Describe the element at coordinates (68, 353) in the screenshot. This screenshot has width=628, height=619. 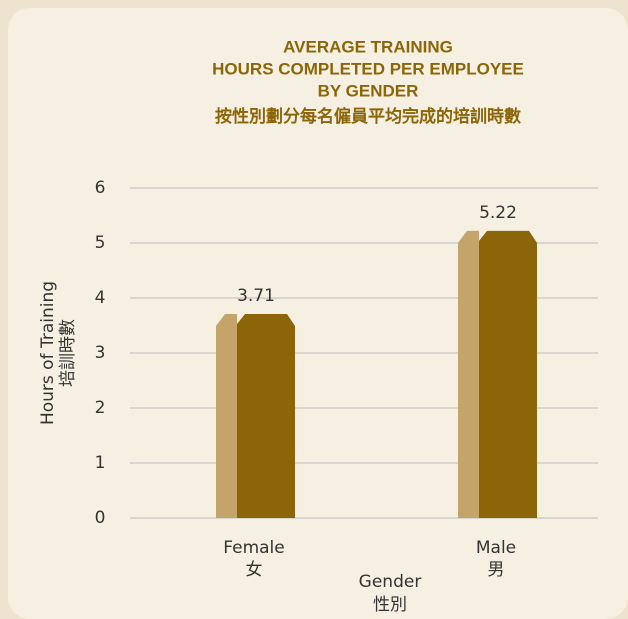
I see `y-axis-label: 培訓時數` at that location.